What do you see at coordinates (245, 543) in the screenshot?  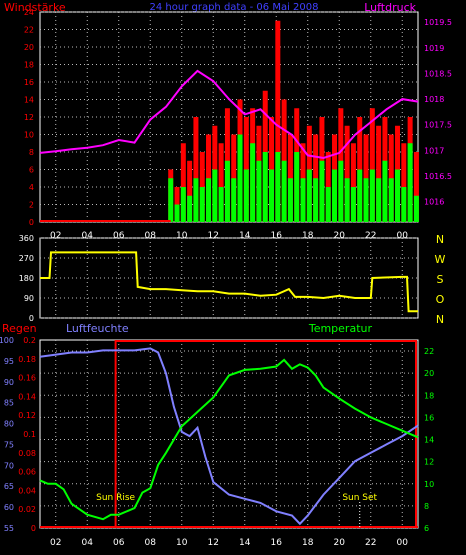 I see `x-tick-label: 14` at bounding box center [245, 543].